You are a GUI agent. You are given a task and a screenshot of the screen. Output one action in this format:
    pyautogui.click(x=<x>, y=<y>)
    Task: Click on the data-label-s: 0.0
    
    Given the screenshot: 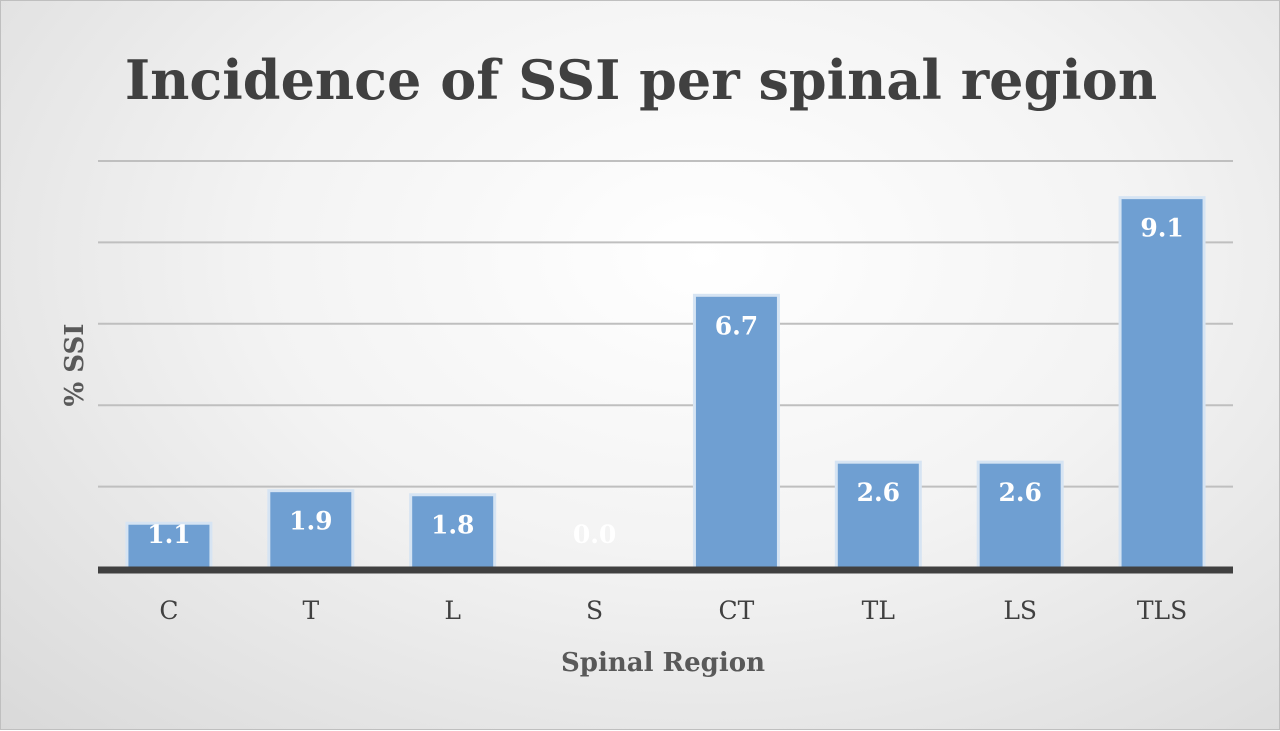 What is the action you would take?
    pyautogui.click(x=595, y=534)
    